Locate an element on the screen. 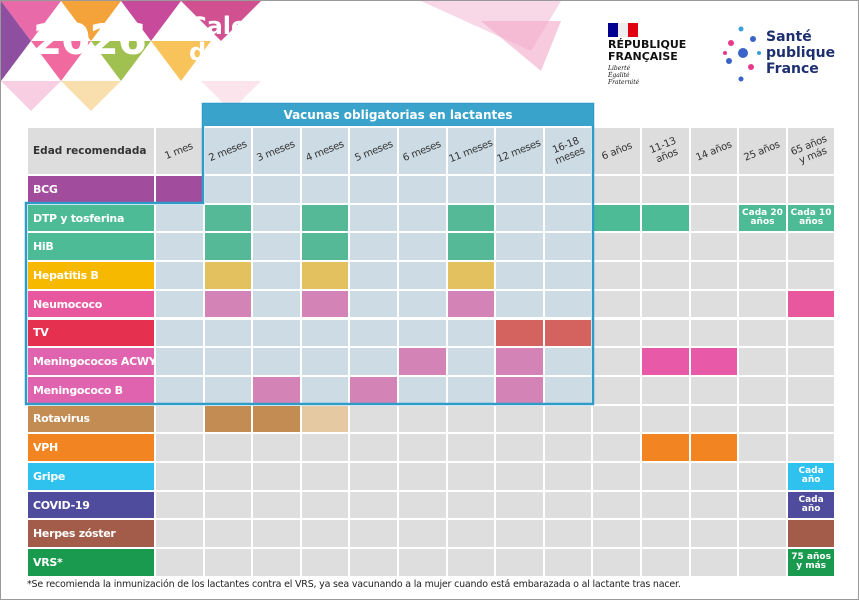 Image resolution: width=859 pixels, height=600 pixels. vaccine-name: Meningococo B is located at coordinates (91, 390).